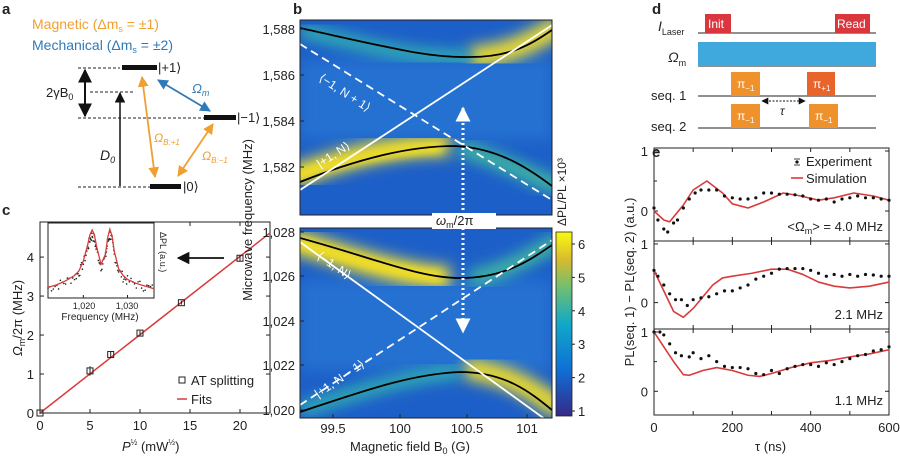 The width and height of the screenshot is (900, 458). What do you see at coordinates (182, 380) in the screenshot?
I see `legend-at-marker` at bounding box center [182, 380].